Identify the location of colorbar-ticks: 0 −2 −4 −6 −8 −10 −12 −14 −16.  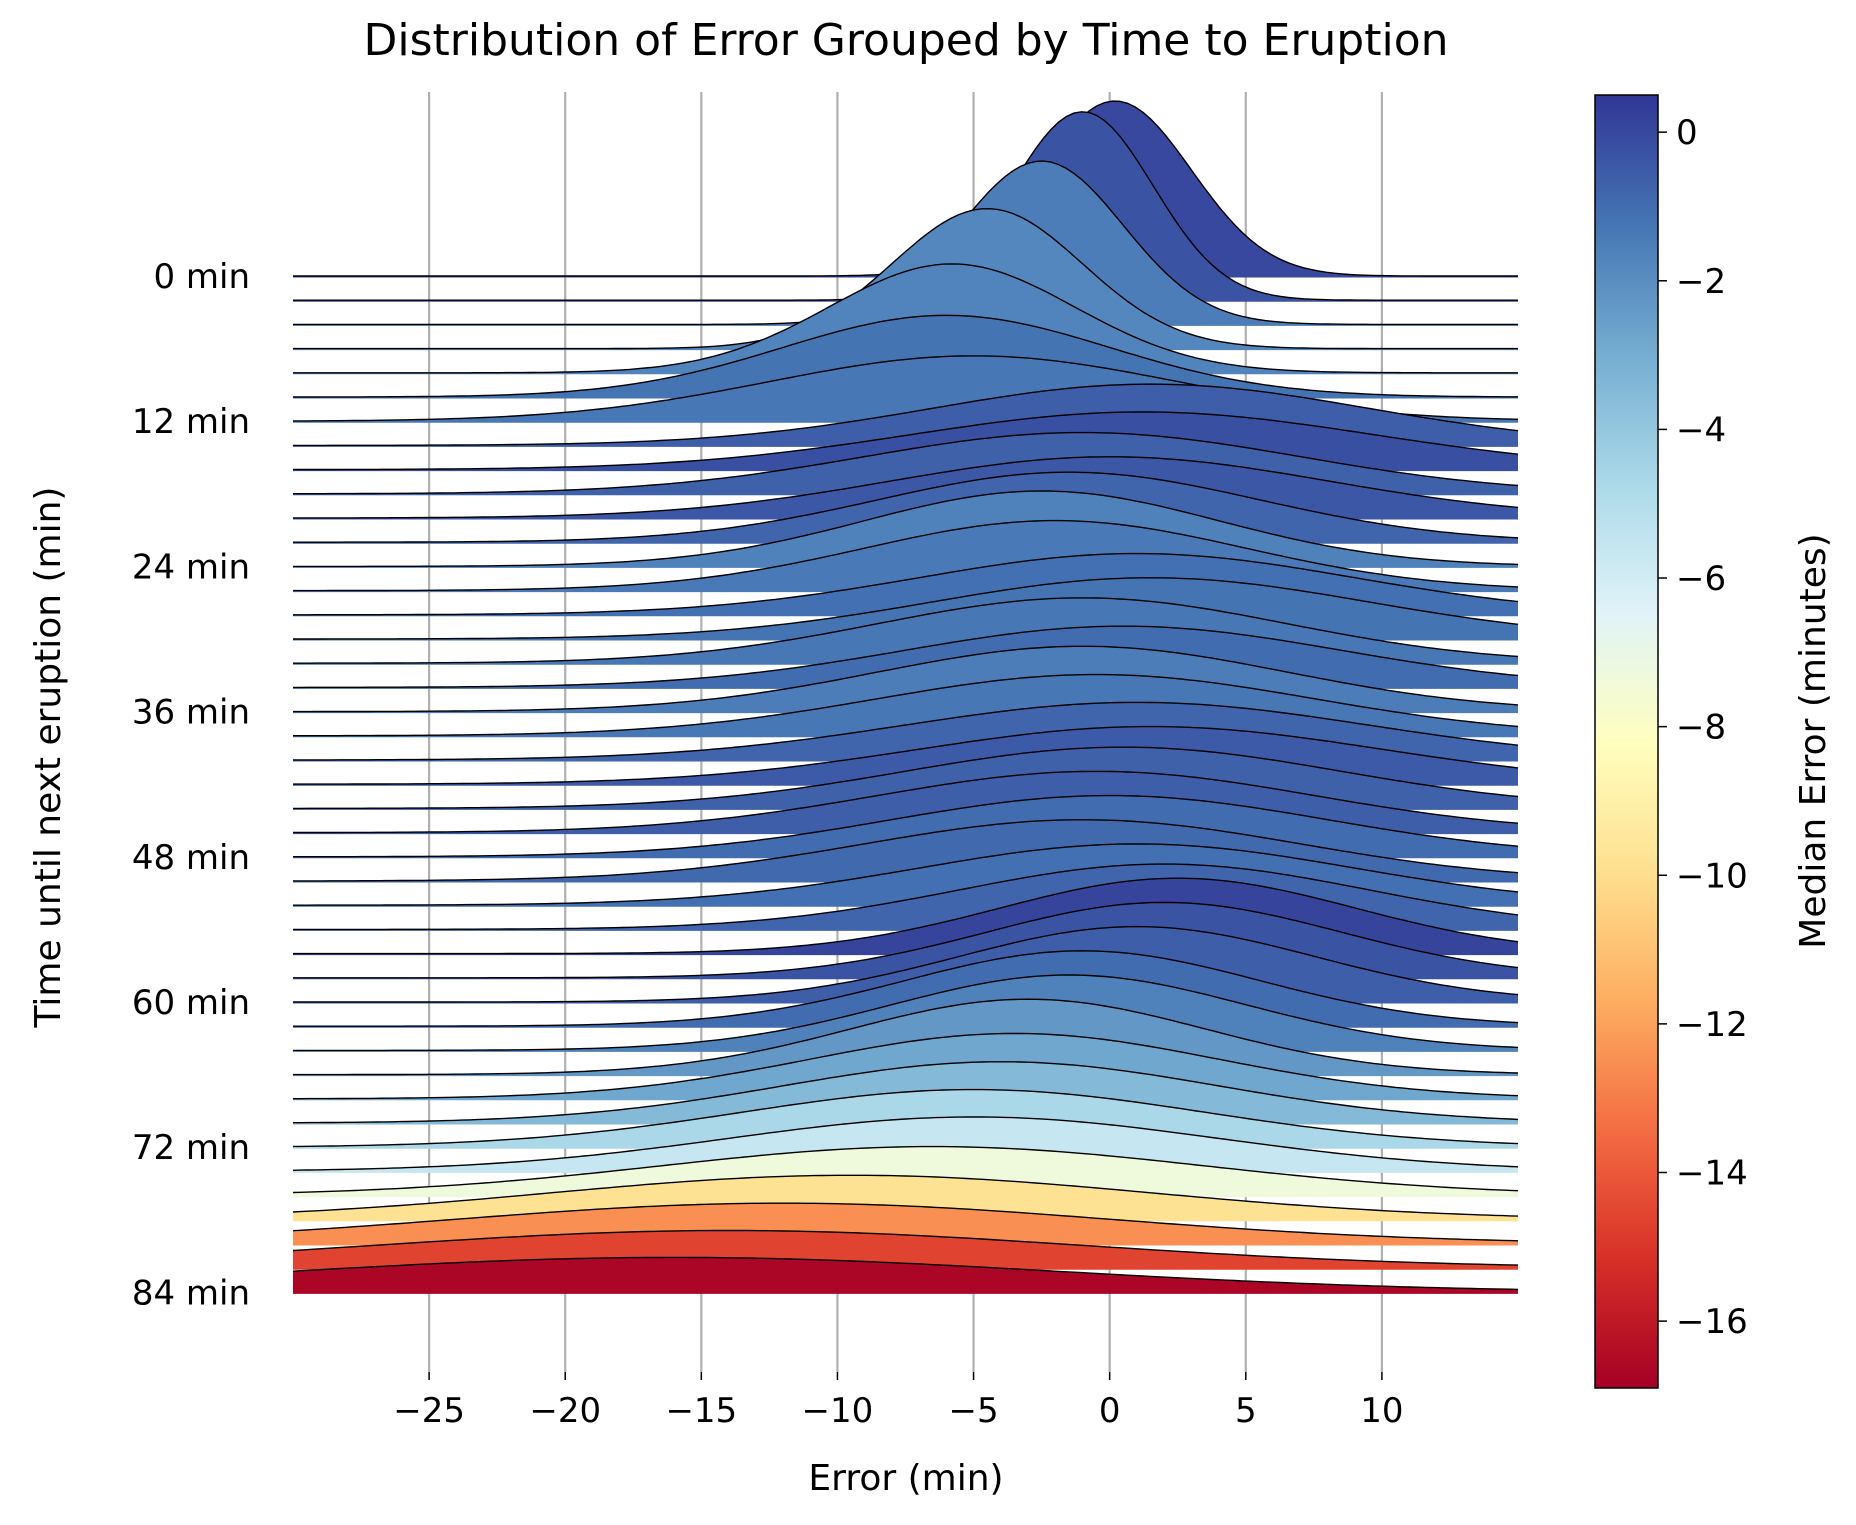
(1703, 727).